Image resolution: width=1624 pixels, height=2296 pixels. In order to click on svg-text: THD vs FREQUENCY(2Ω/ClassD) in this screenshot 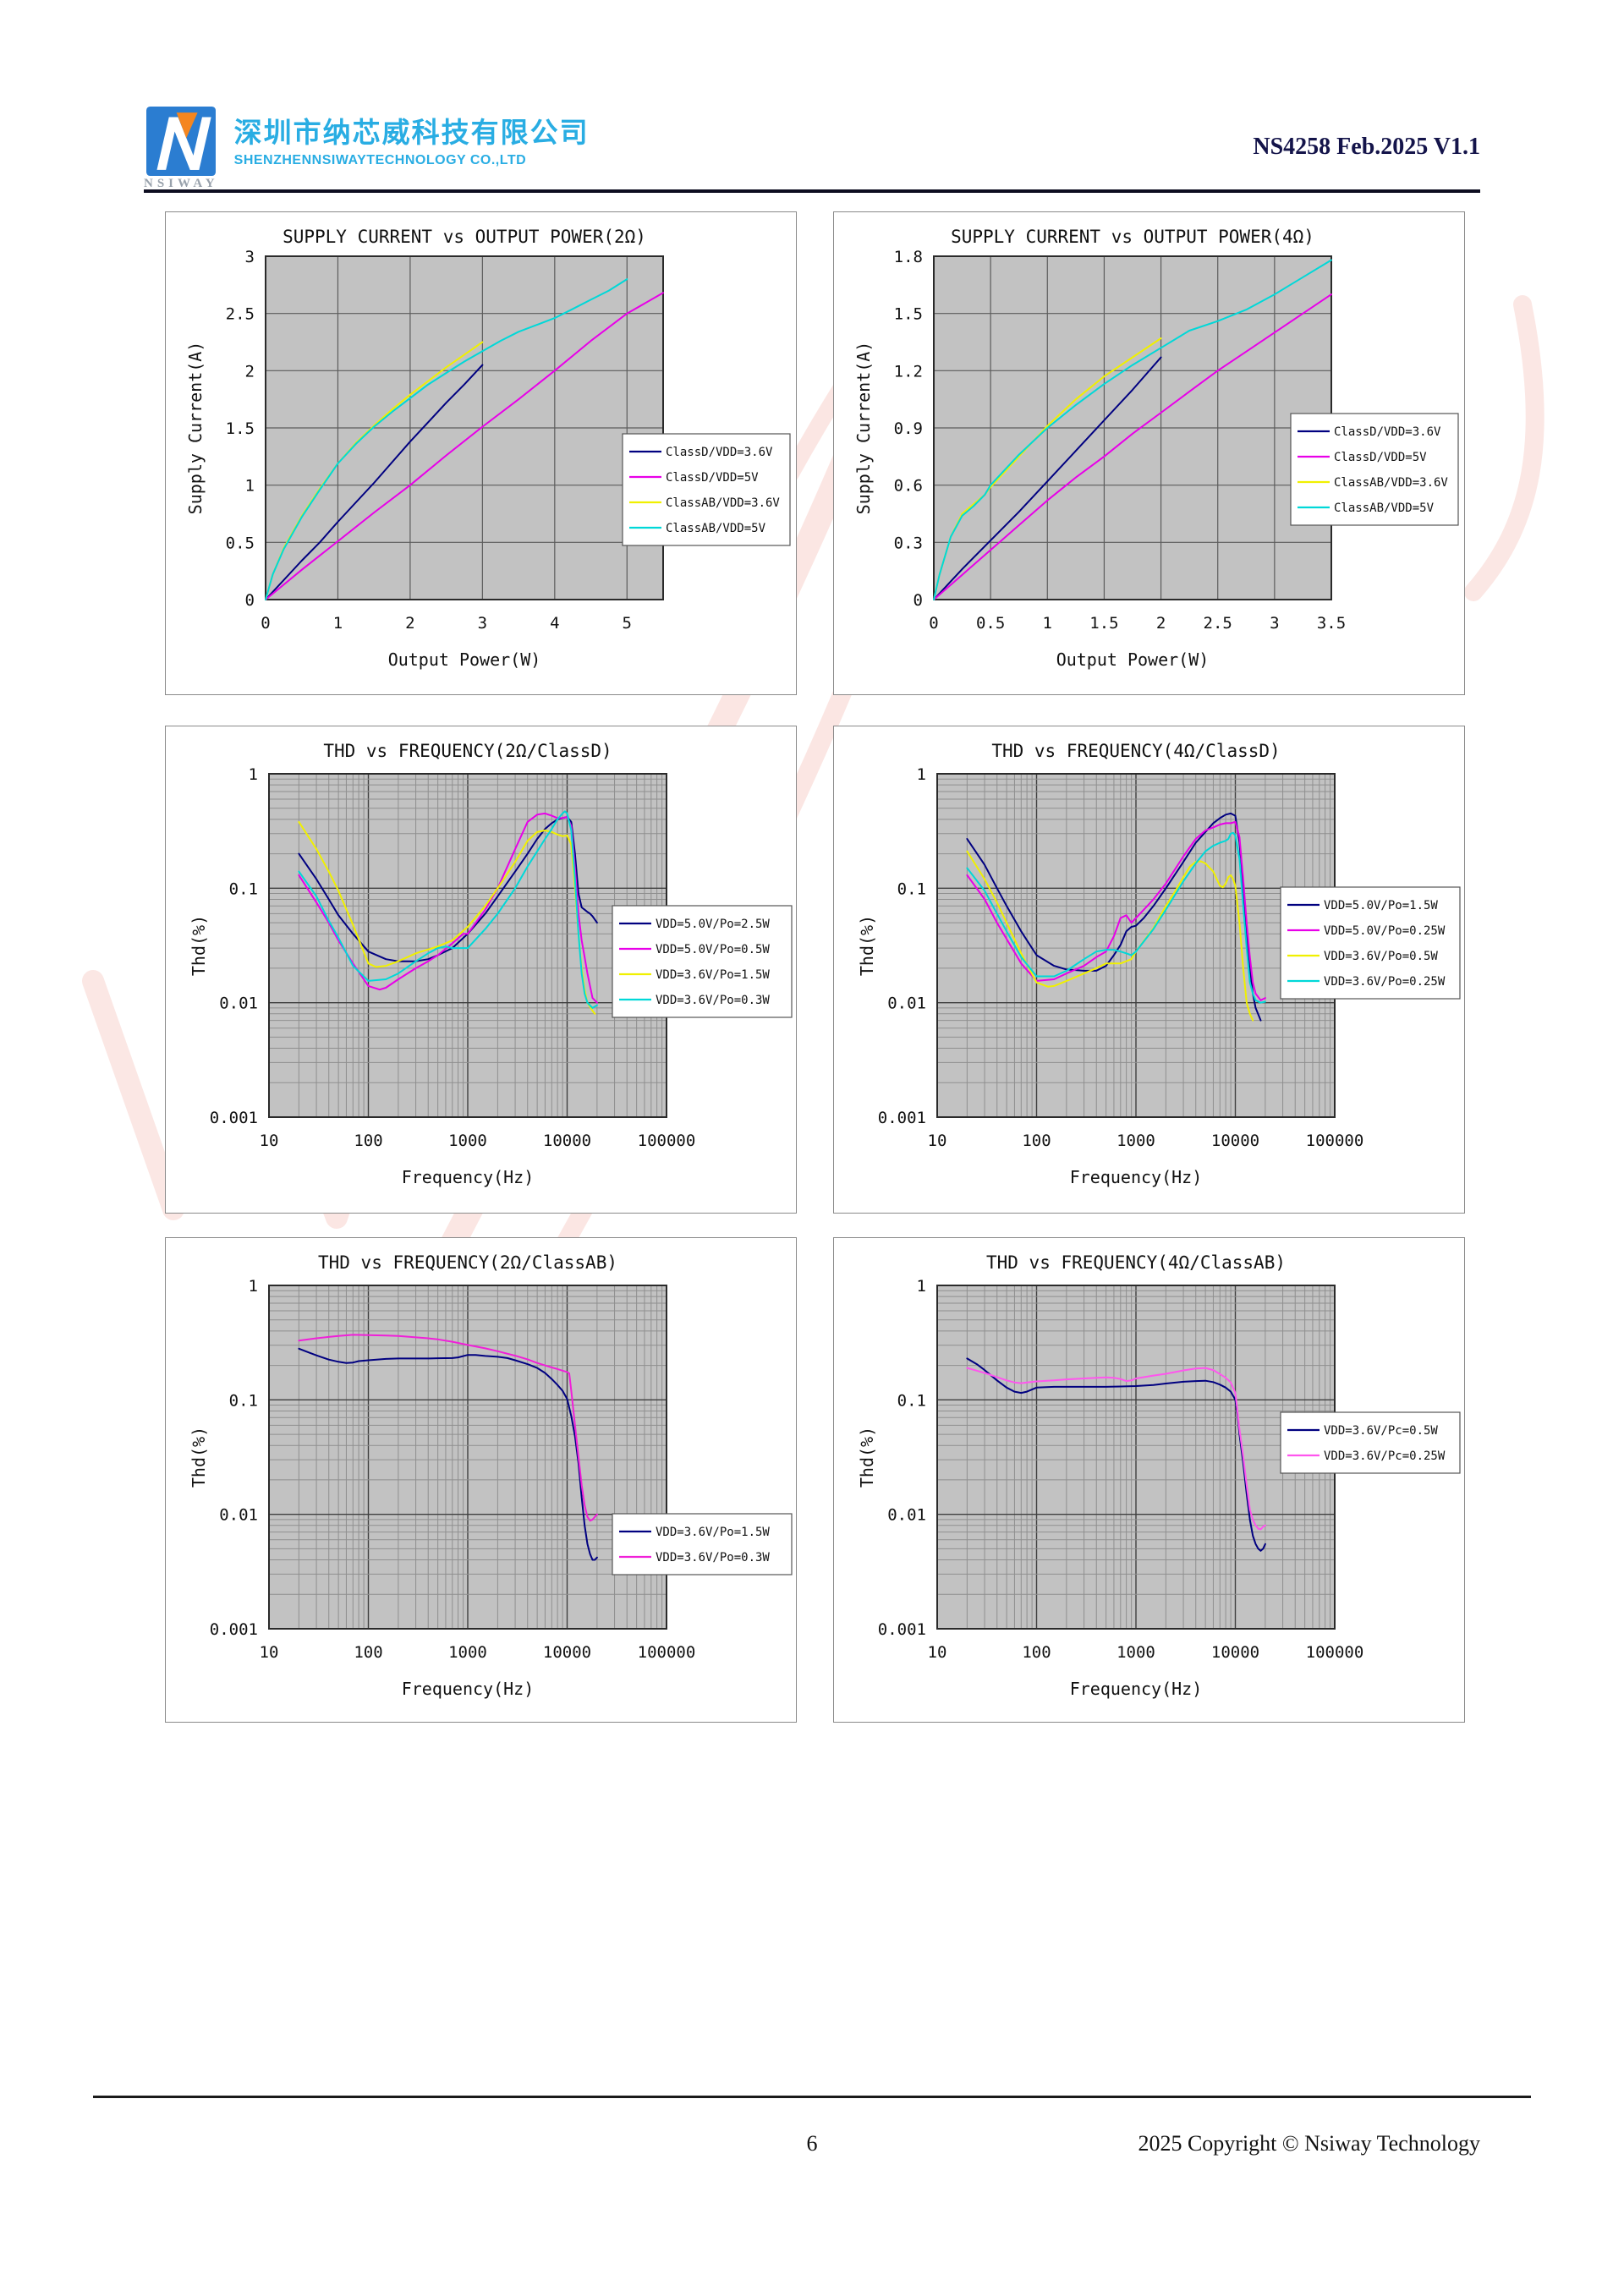, I will do `click(467, 751)`.